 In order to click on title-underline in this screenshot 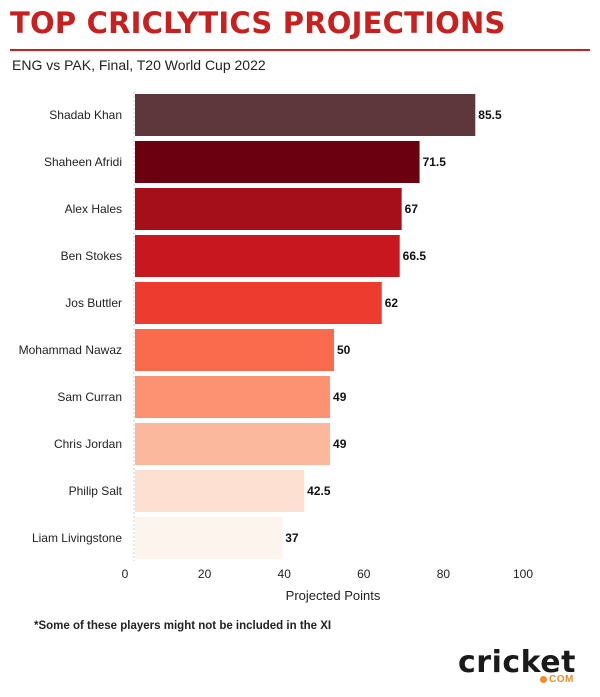, I will do `click(300, 50)`.